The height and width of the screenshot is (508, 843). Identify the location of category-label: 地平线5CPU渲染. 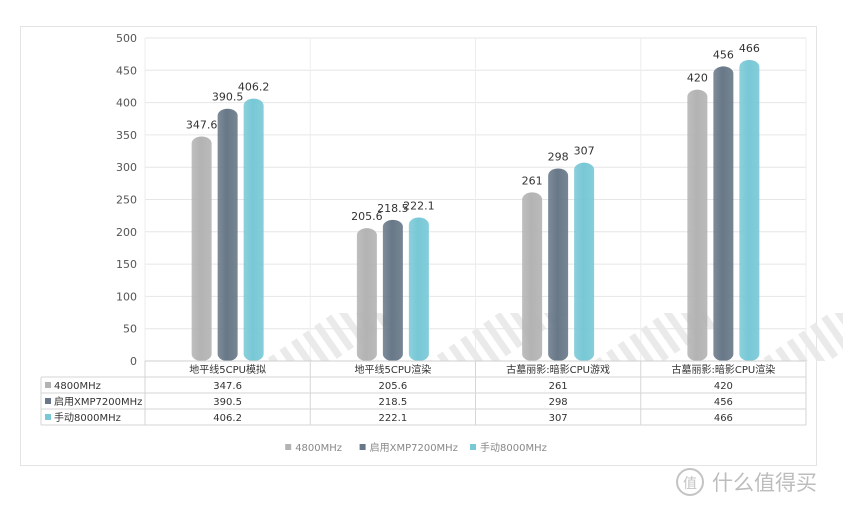
(393, 369).